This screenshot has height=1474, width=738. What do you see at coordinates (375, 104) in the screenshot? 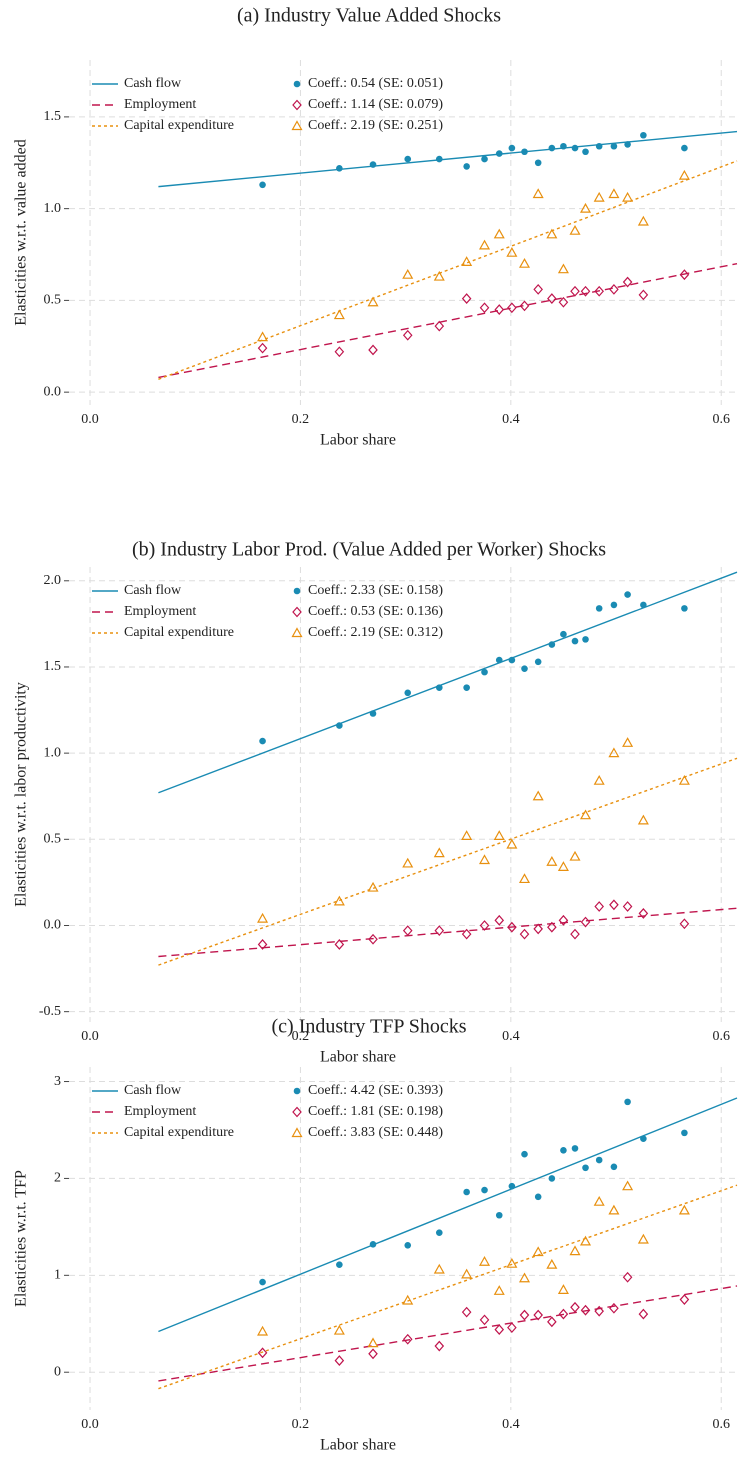
I see `legend-label: Coeff.: 1.14 (SE: 0.079)` at bounding box center [375, 104].